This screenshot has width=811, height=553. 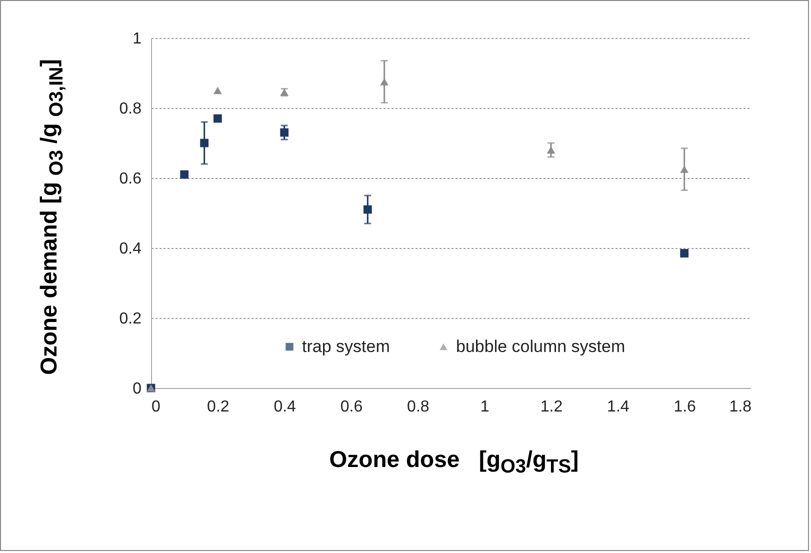 I want to click on x-tick-label: 1.2, so click(x=551, y=407).